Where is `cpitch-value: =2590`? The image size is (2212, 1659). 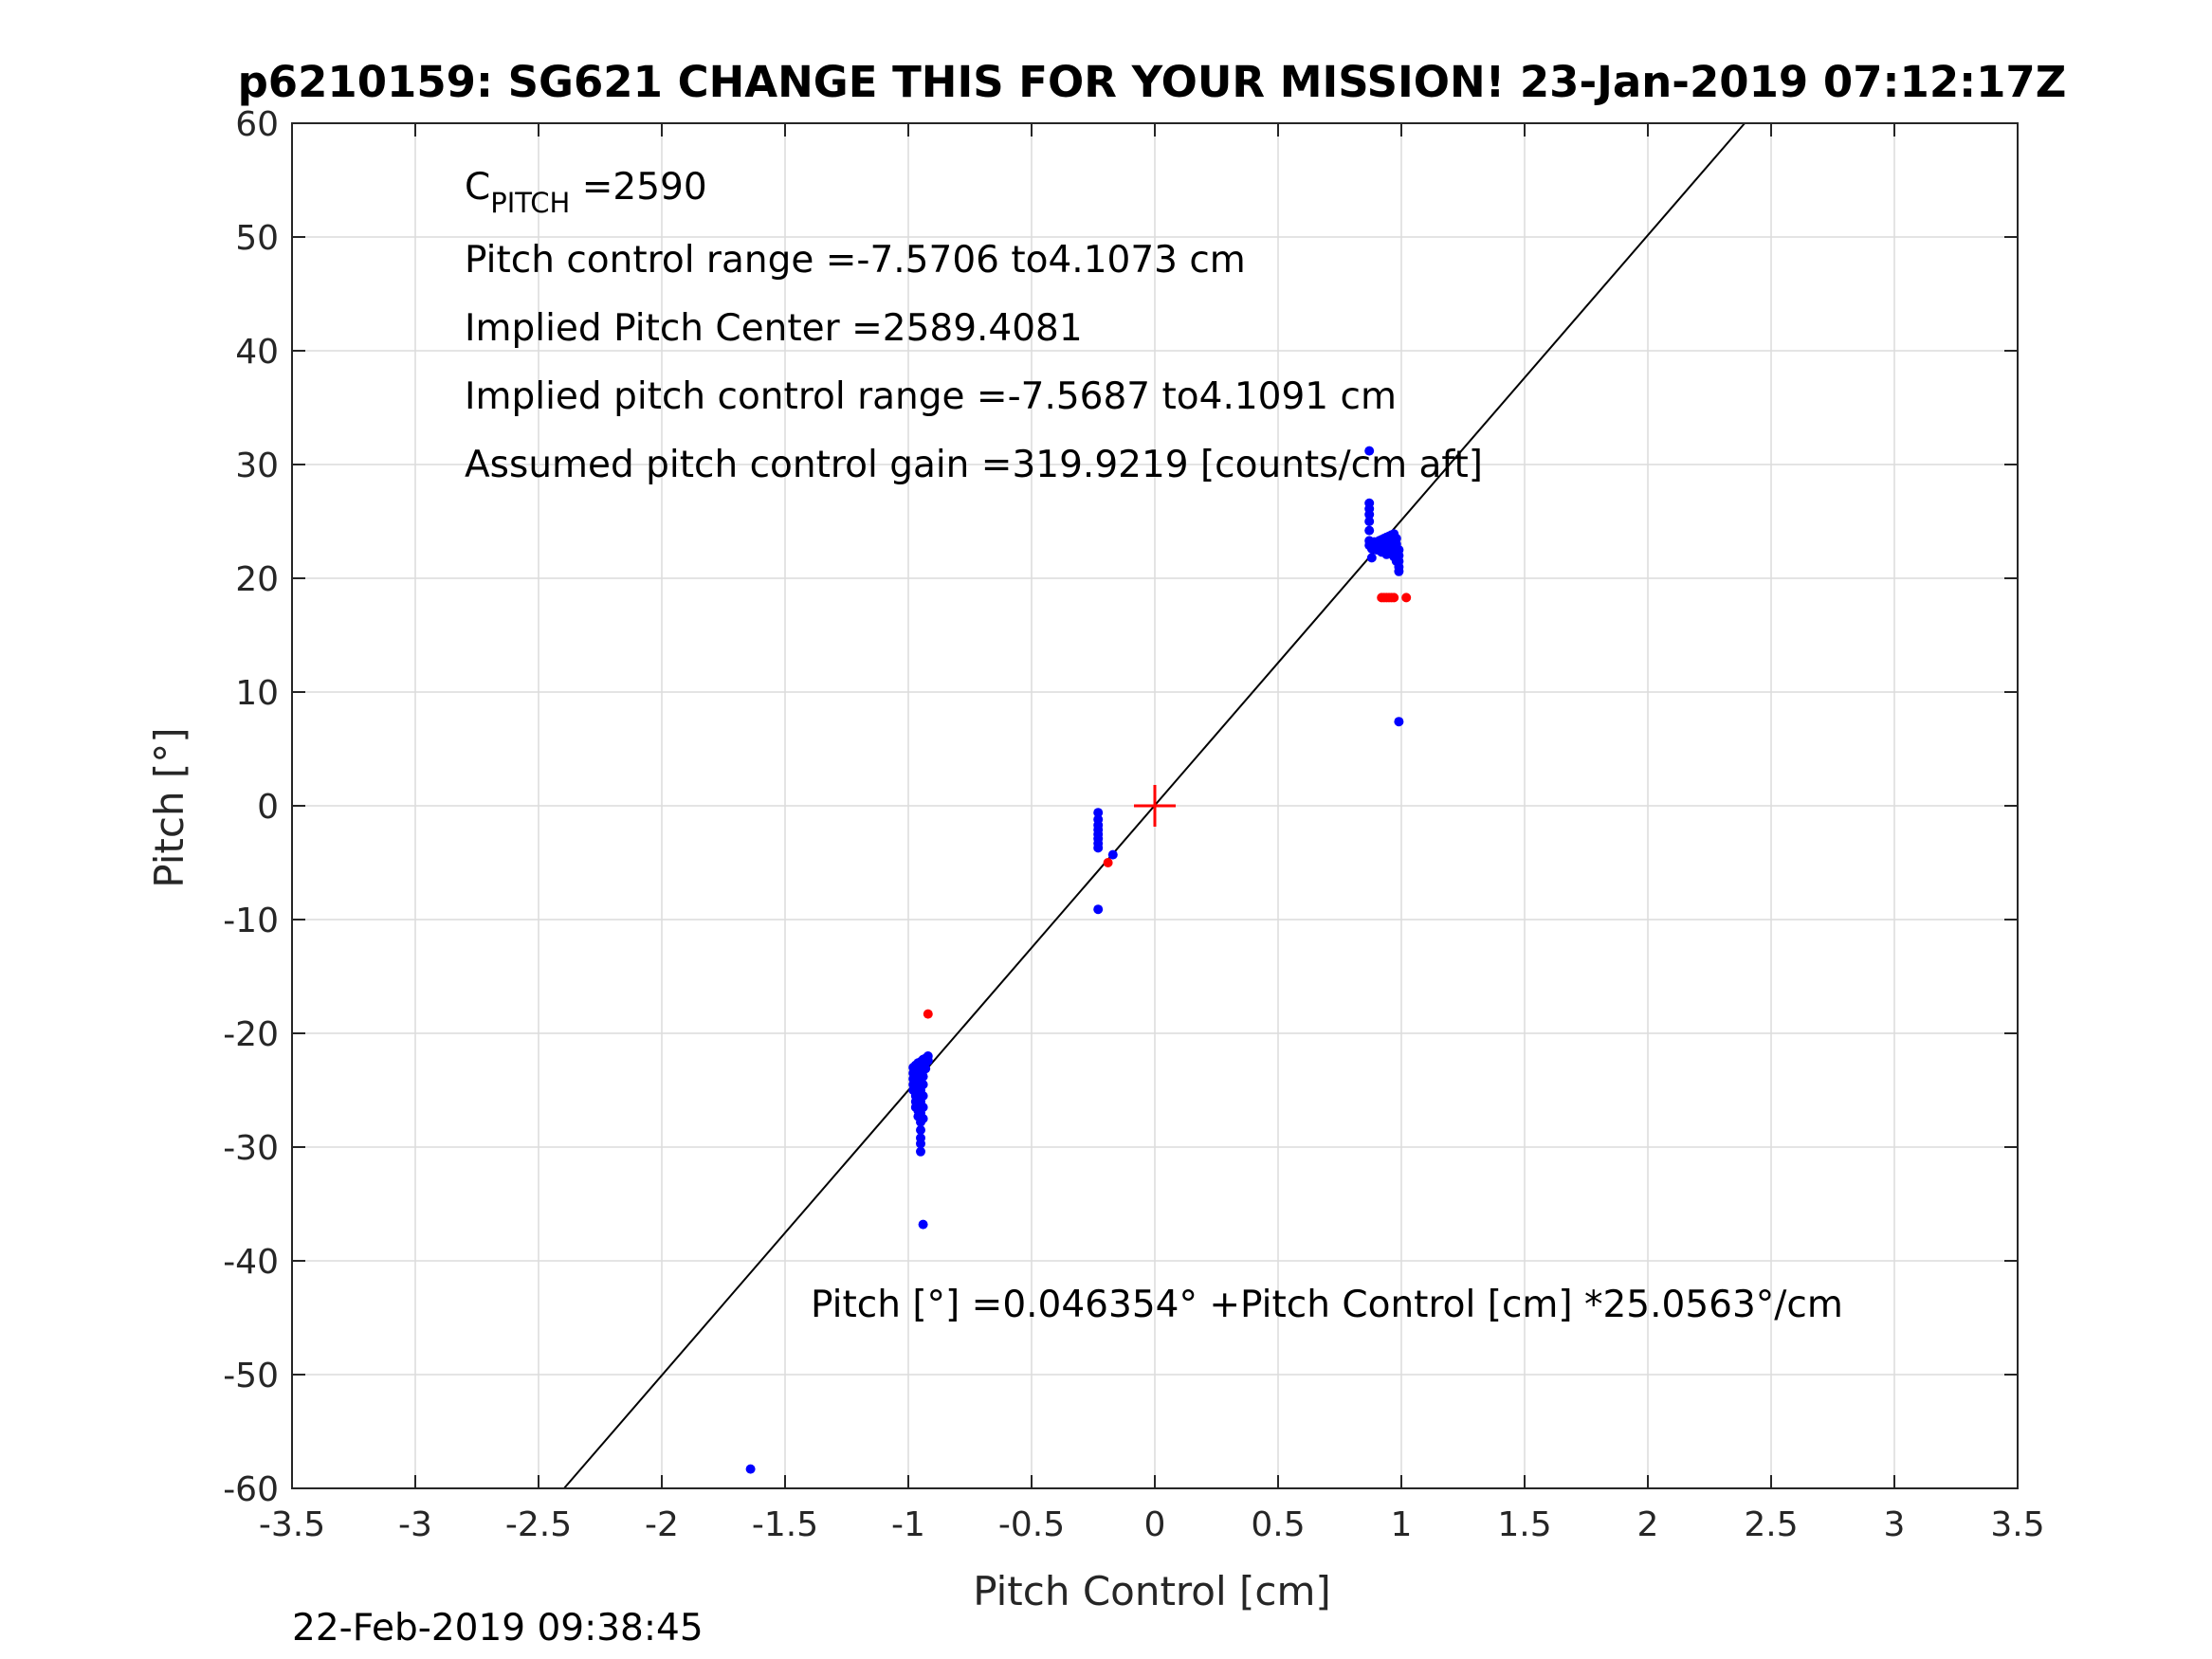 cpitch-value: =2590 is located at coordinates (638, 187).